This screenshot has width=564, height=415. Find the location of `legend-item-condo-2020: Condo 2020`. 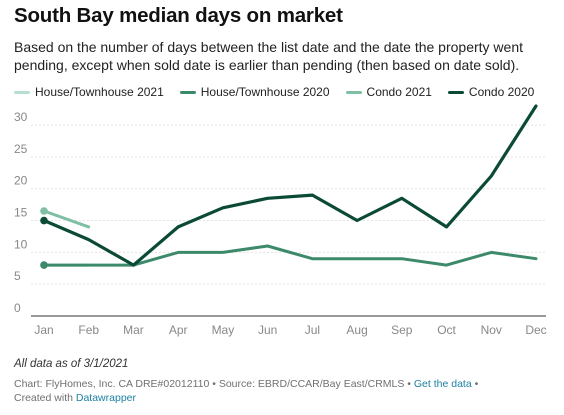

legend-item-condo-2020: Condo 2020 is located at coordinates (491, 92).